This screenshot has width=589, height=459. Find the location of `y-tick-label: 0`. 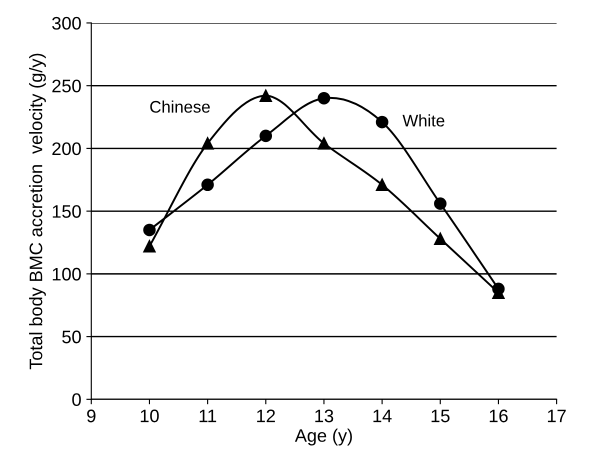

y-tick-label: 0 is located at coordinates (76, 399).